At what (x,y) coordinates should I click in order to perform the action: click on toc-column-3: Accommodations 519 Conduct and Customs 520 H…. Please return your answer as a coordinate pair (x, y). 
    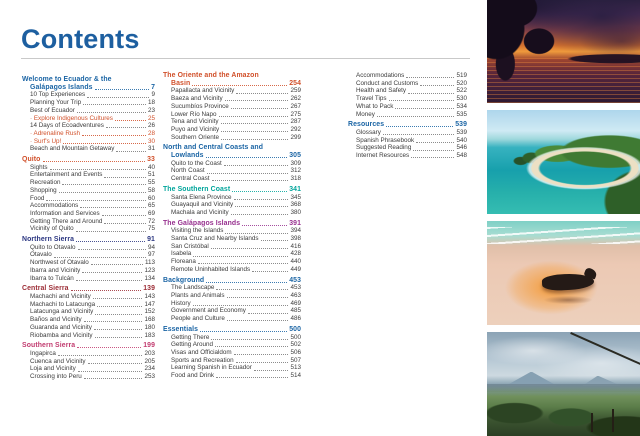
    Looking at the image, I should click on (407, 116).